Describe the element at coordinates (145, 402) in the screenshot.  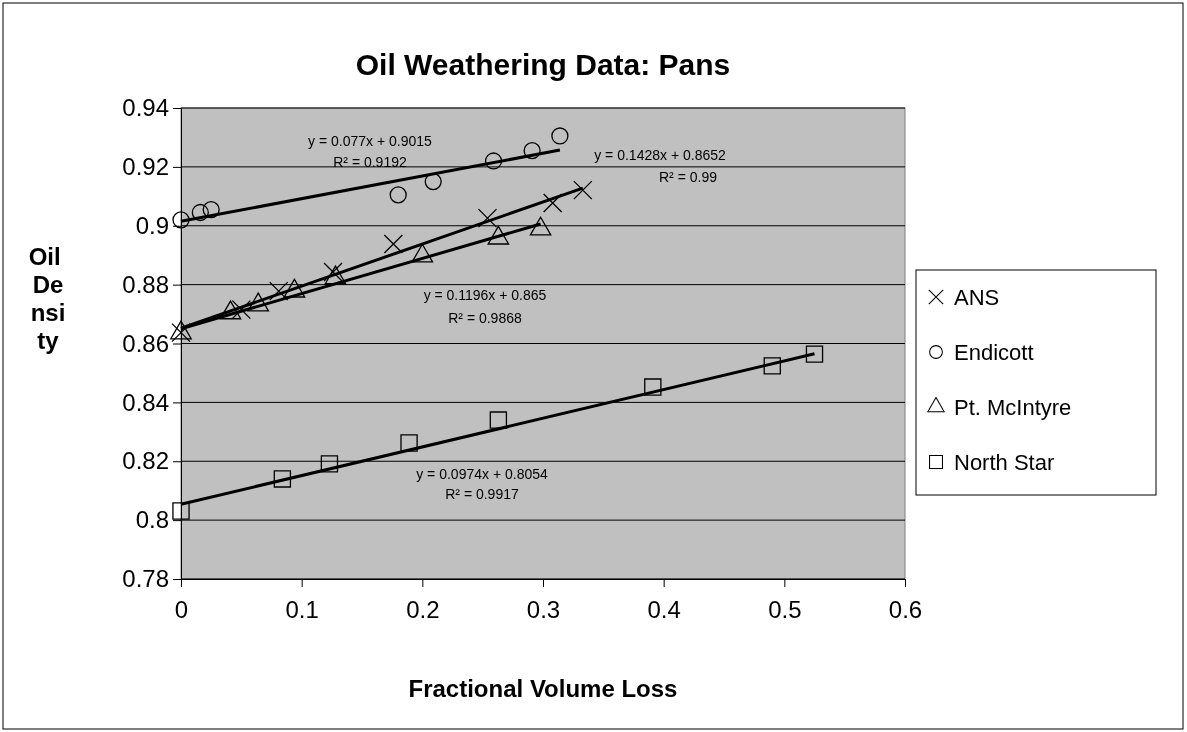
I see `y-tick-label: 0.84` at that location.